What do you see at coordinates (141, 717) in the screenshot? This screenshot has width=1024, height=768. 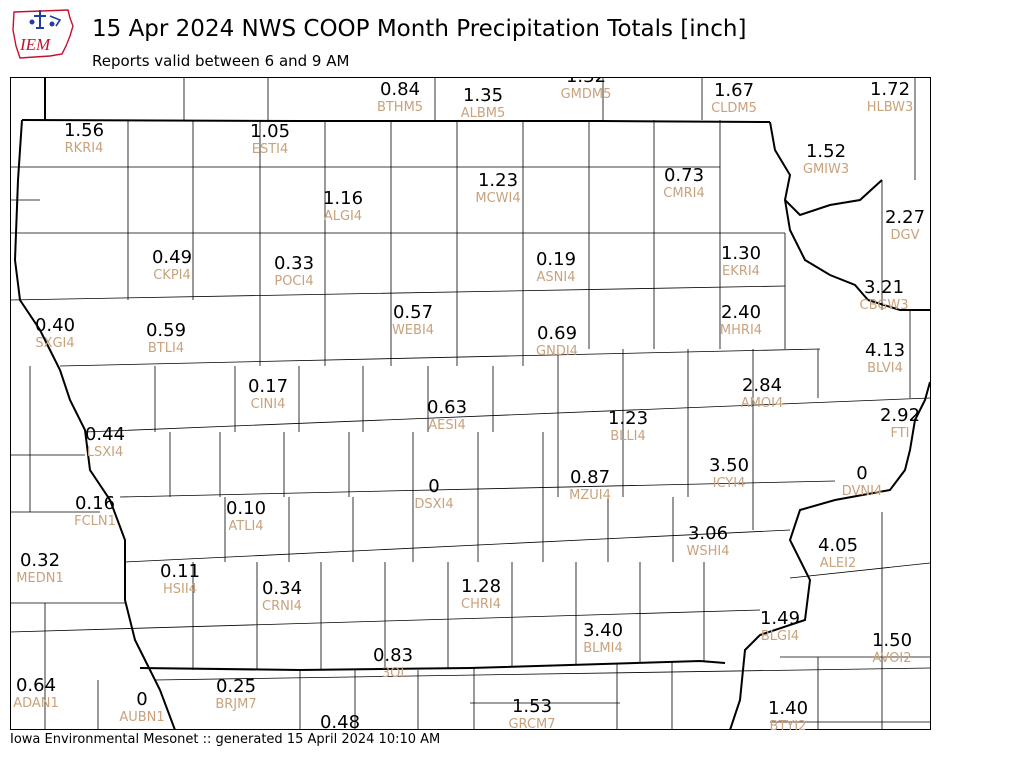 I see `station-id: AUBN1` at bounding box center [141, 717].